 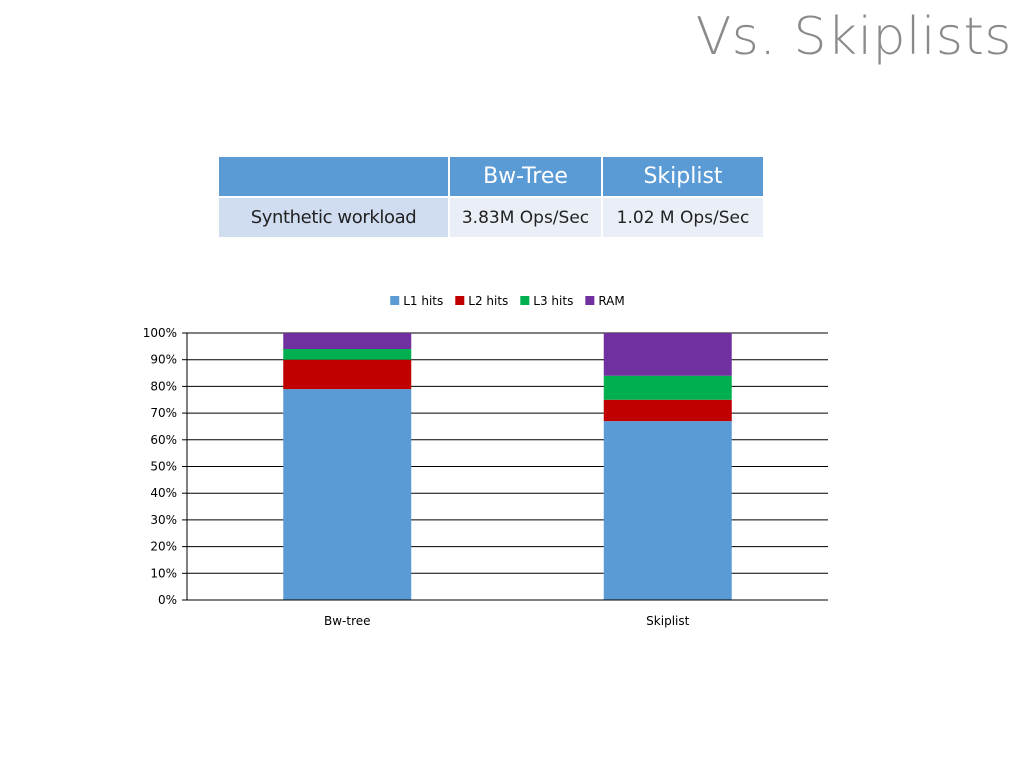 What do you see at coordinates (488, 301) in the screenshot?
I see `legend-label-l2-hits: L2 hits` at bounding box center [488, 301].